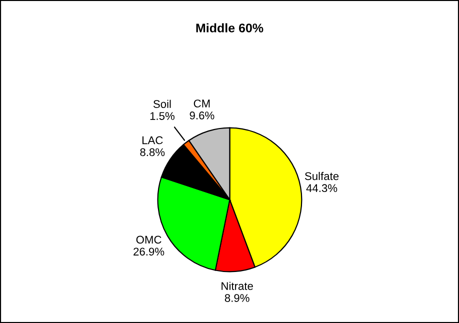 The width and height of the screenshot is (459, 323). I want to click on chart-title: Middle 60%, so click(230, 27).